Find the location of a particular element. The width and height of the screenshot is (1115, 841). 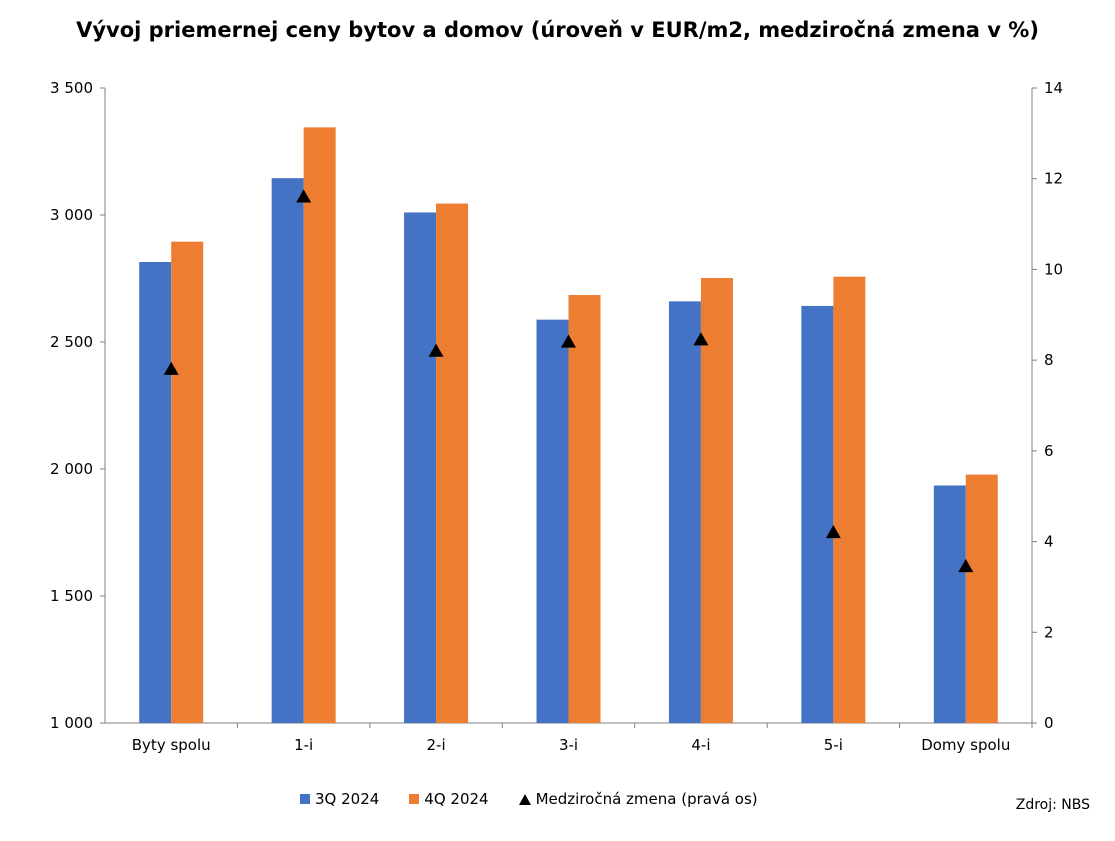

legend-item-3q: 3Q 2024 is located at coordinates (339, 799).